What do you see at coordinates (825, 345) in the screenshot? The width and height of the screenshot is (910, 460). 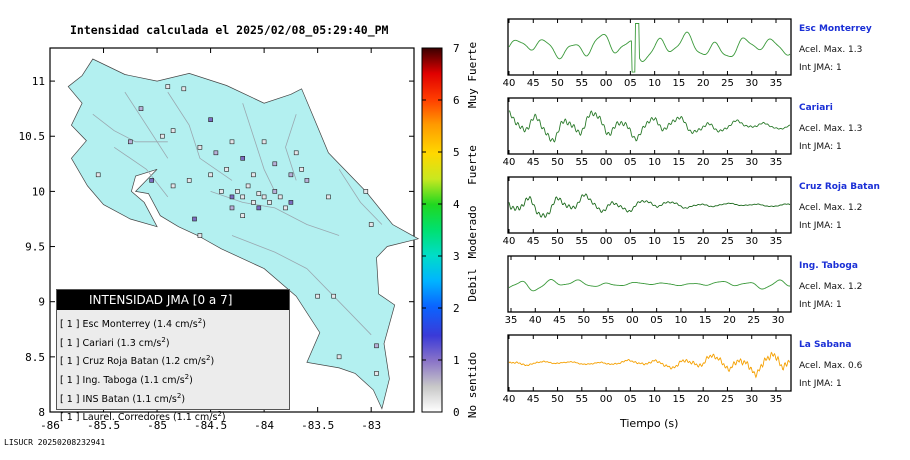 I see `station-name: La Sabana` at bounding box center [825, 345].